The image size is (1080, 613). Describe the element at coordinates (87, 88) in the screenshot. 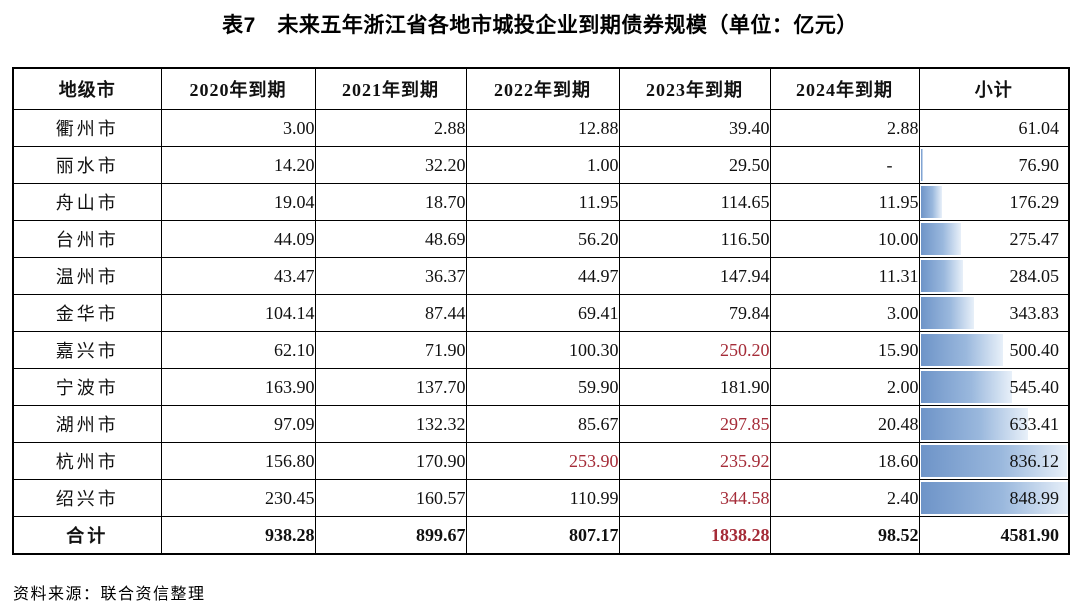

I see `column-header-city: 地级市` at that location.